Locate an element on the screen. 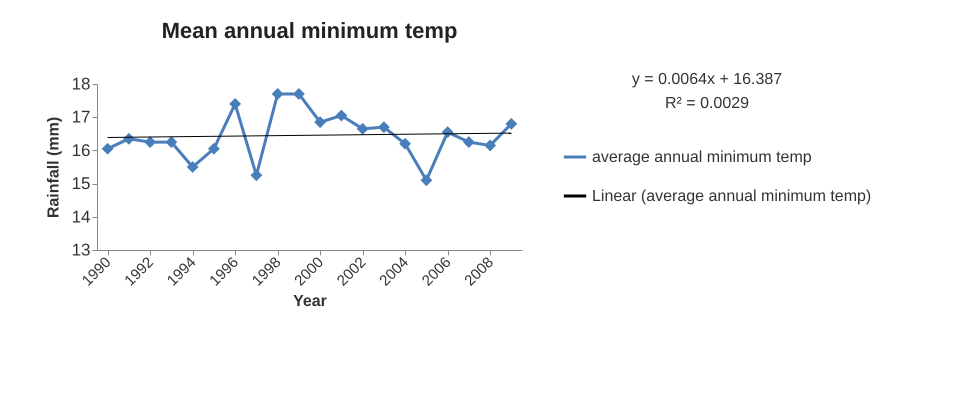  legend-label: Linear (average annual minimum temp) is located at coordinates (732, 196).